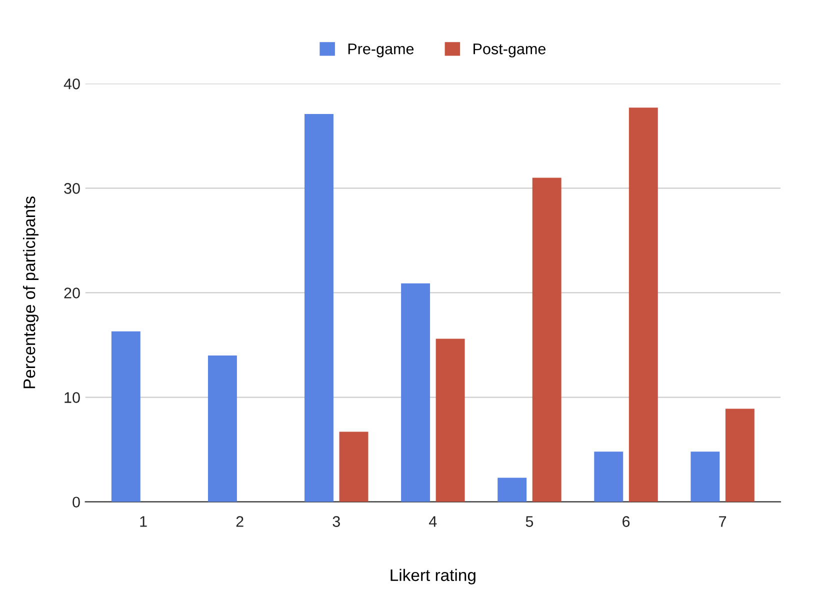 This screenshot has height=589, width=813. What do you see at coordinates (30, 292) in the screenshot?
I see `y-axis-title: Percentage of participants` at bounding box center [30, 292].